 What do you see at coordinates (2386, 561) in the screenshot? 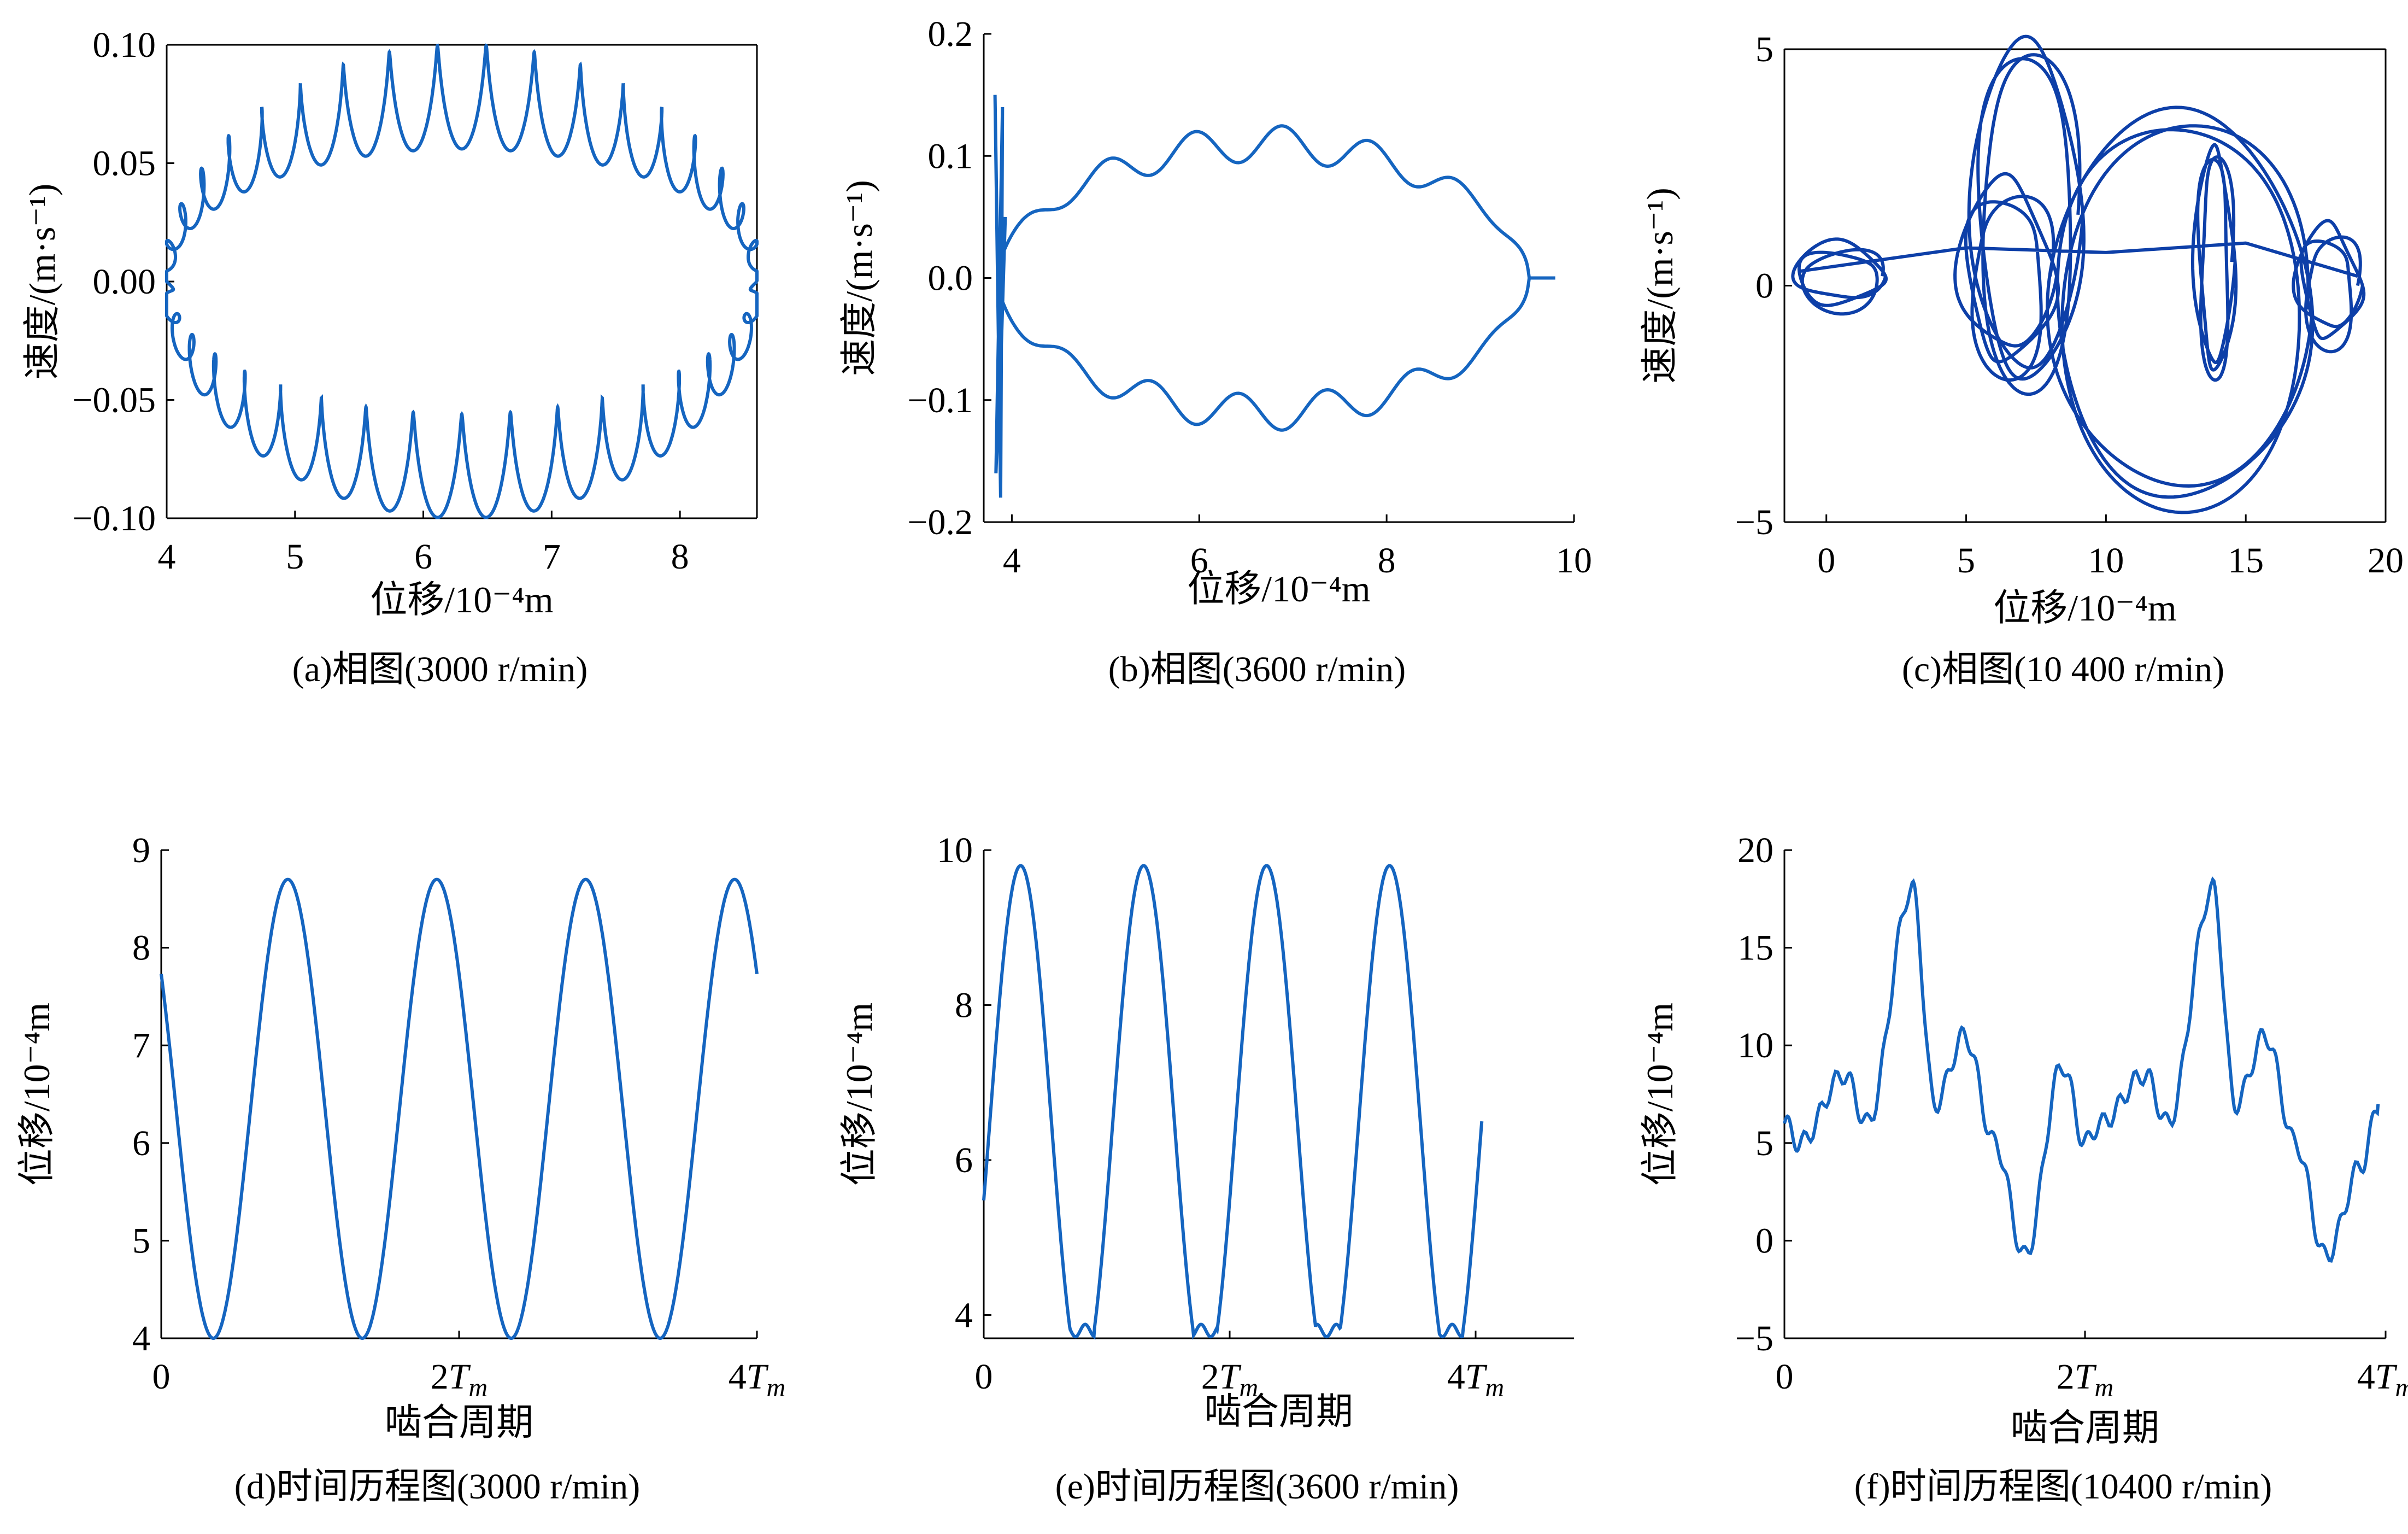
I see `x-tick-label-c-4: 20` at bounding box center [2386, 561].